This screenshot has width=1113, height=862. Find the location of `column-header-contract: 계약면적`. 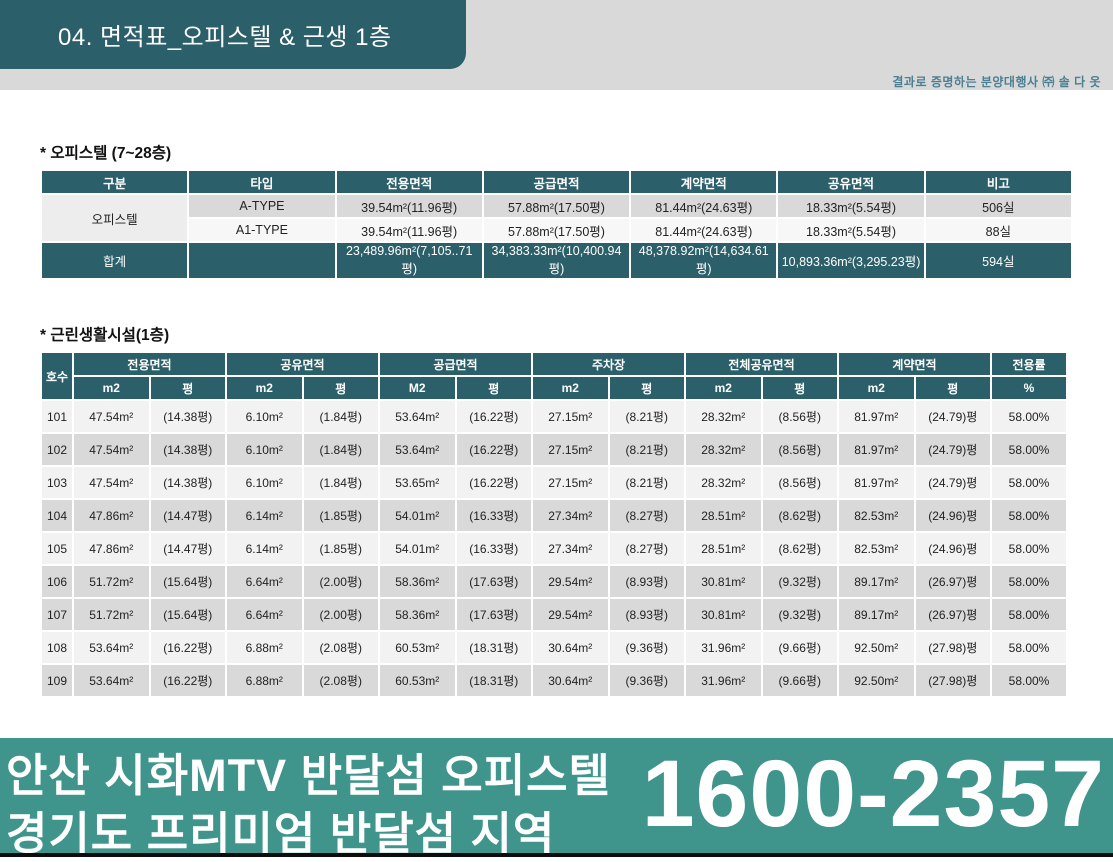

column-header-contract: 계약면적 is located at coordinates (704, 182).